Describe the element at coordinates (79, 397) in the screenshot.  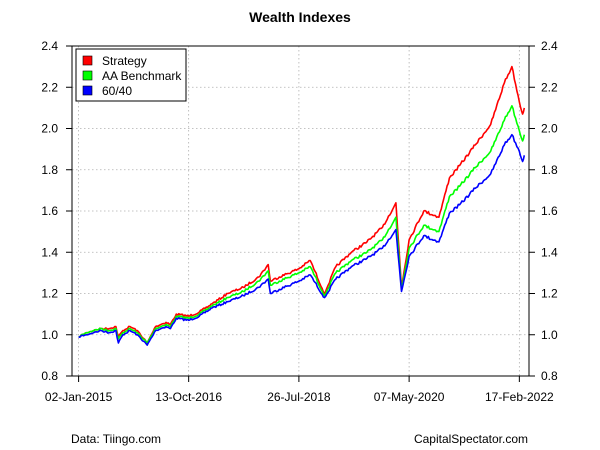
I see `x-tick-label: 02-Jan-2015` at that location.